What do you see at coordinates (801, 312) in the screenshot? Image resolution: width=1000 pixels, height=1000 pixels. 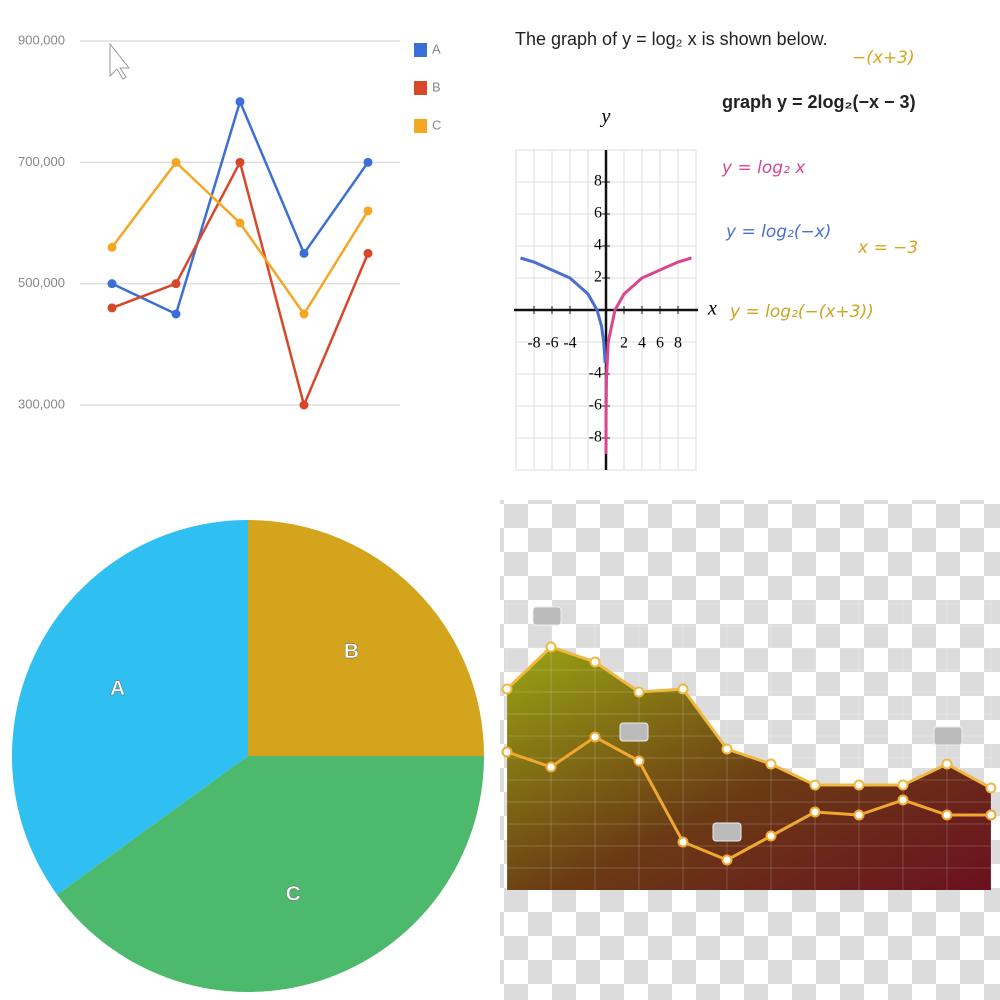 I see `annotation: y = log₂(−(x+3))` at bounding box center [801, 312].